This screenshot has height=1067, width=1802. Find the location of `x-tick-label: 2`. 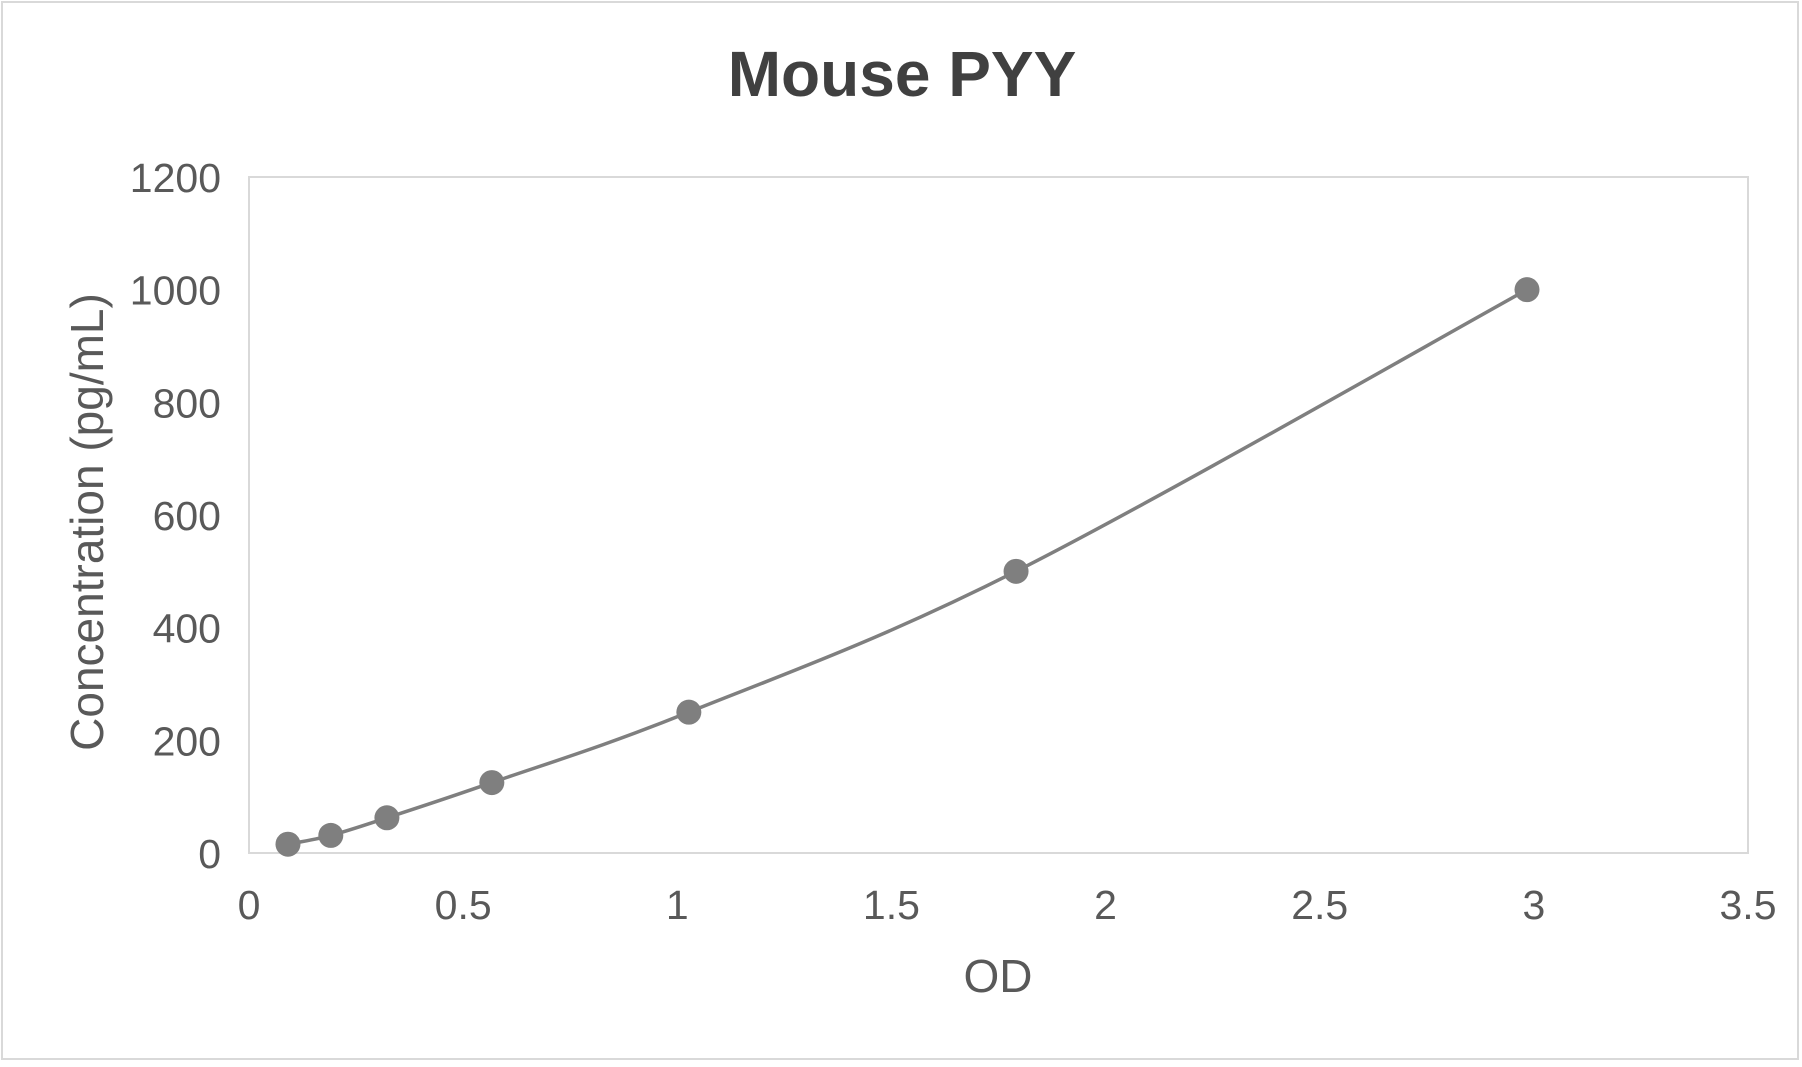

x-tick-label: 2 is located at coordinates (1105, 905).